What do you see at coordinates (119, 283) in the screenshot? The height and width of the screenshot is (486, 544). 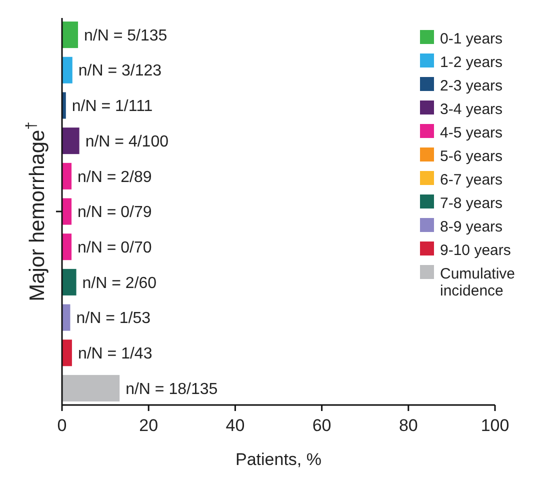 I see `data-label: n/N = 2/60` at bounding box center [119, 283].